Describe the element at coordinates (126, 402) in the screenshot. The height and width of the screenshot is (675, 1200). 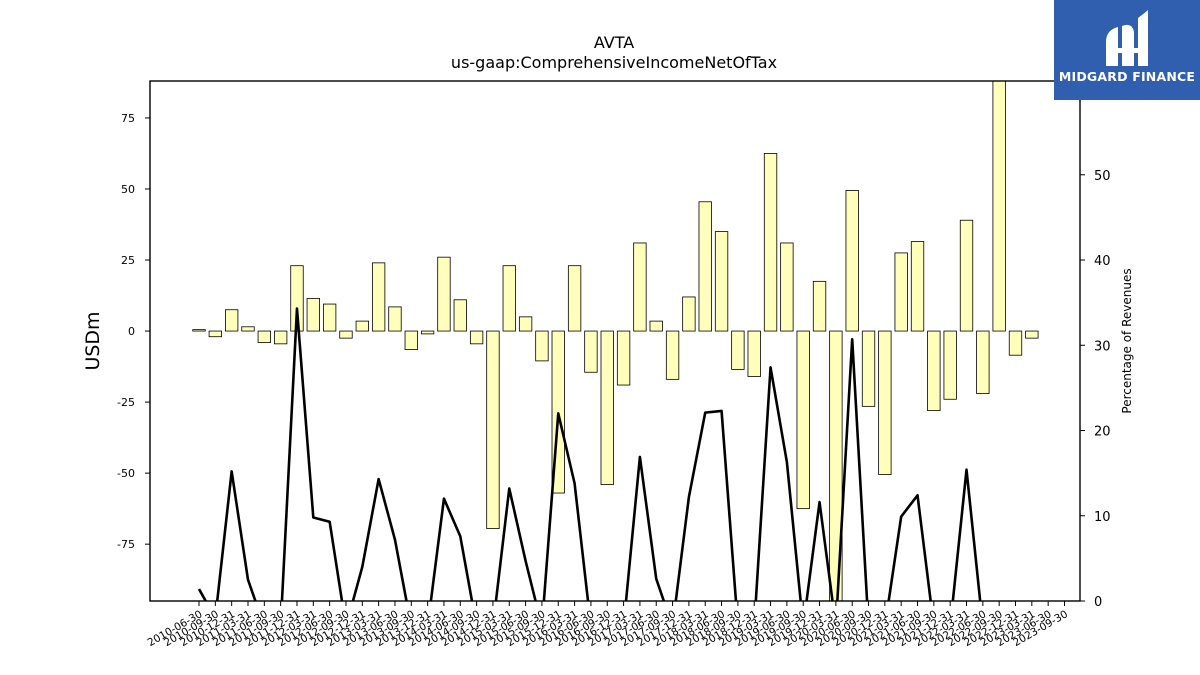
I see `y-tick-label: -25` at that location.